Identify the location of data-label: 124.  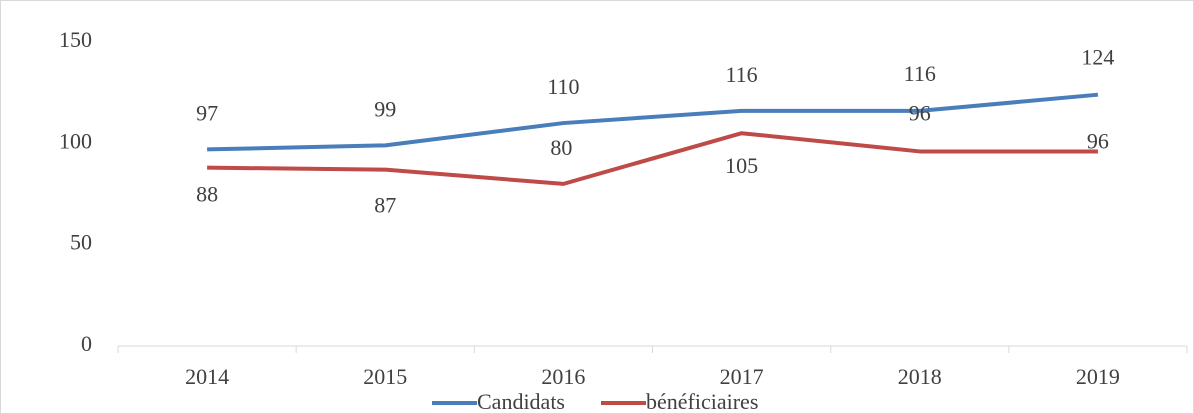
(1097, 57).